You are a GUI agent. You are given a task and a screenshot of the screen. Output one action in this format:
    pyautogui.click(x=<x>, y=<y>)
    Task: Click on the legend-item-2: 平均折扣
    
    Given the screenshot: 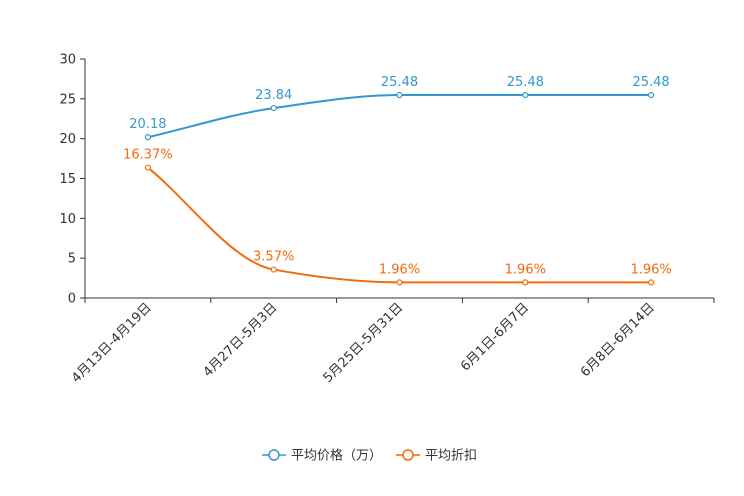 What is the action you would take?
    pyautogui.click(x=436, y=456)
    